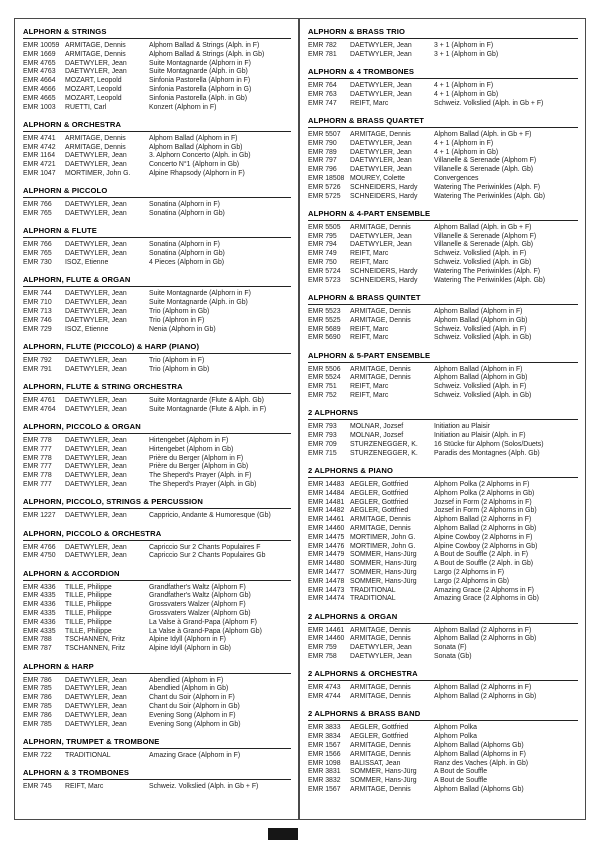  I want to click on composer-name: MOLNAR, Jozsef, so click(377, 427).